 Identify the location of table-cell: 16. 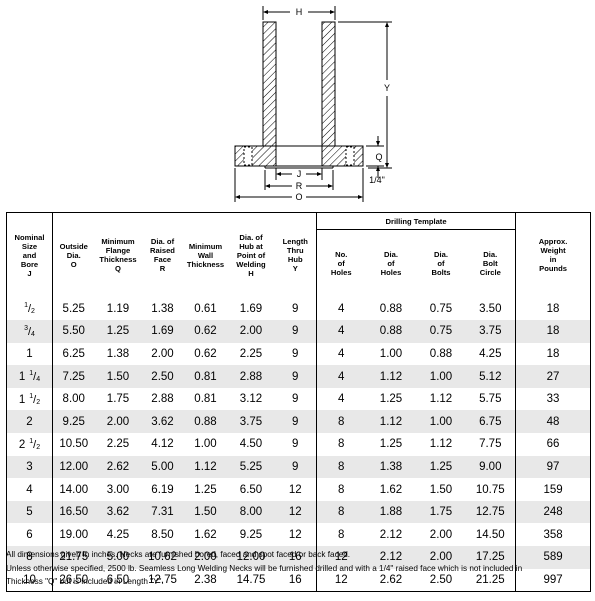
(295, 557).